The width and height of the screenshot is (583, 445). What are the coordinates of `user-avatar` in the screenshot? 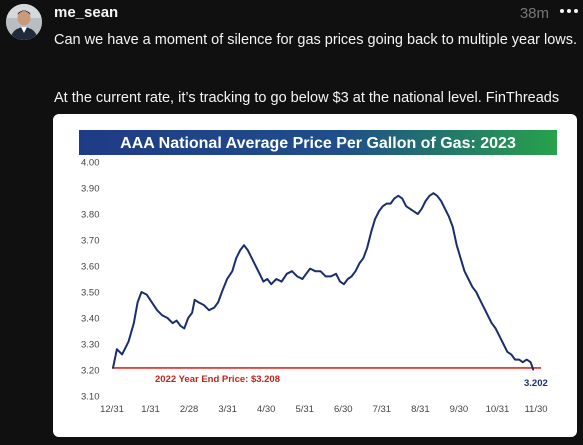 It's located at (24, 22).